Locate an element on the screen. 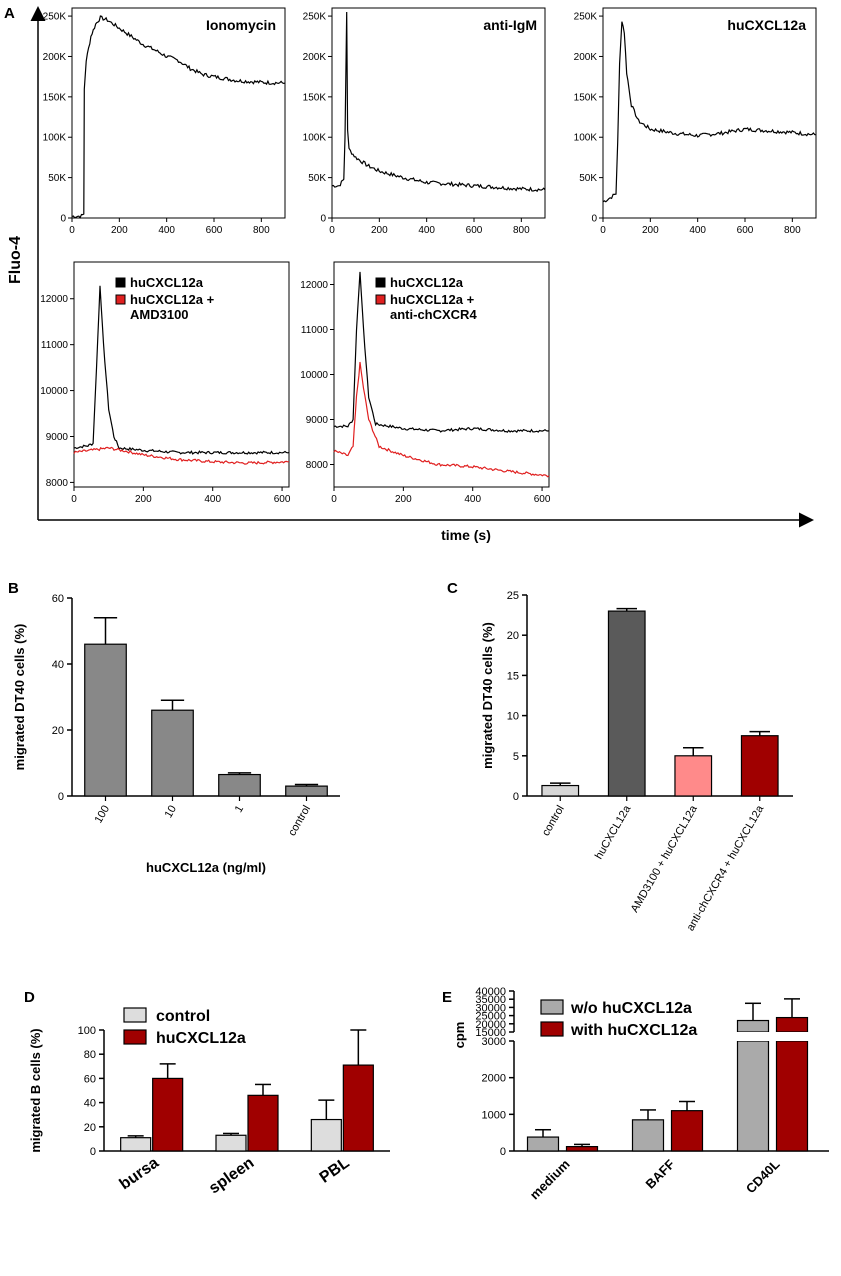  legend-label: huCXCL12a is located at coordinates (201, 1038).